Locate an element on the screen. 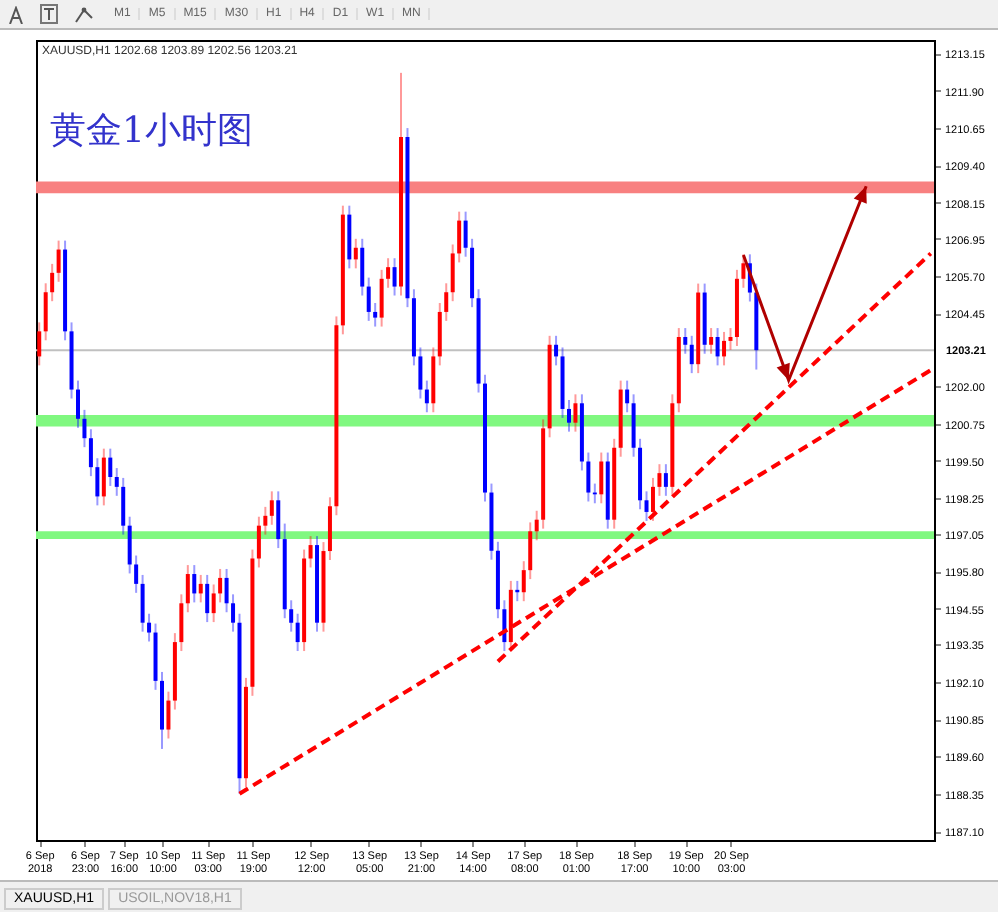 The width and height of the screenshot is (998, 912). text: 黄金1小时图 is located at coordinates (151, 131).